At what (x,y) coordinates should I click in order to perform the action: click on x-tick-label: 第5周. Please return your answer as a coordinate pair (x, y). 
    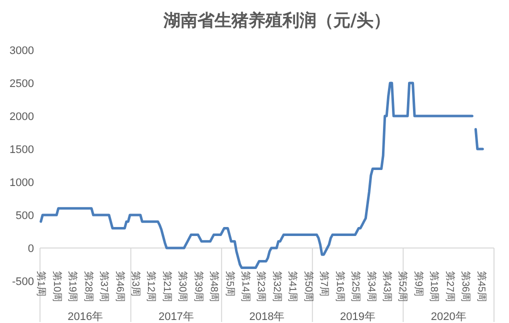
    Looking at the image, I should click on (230, 284).